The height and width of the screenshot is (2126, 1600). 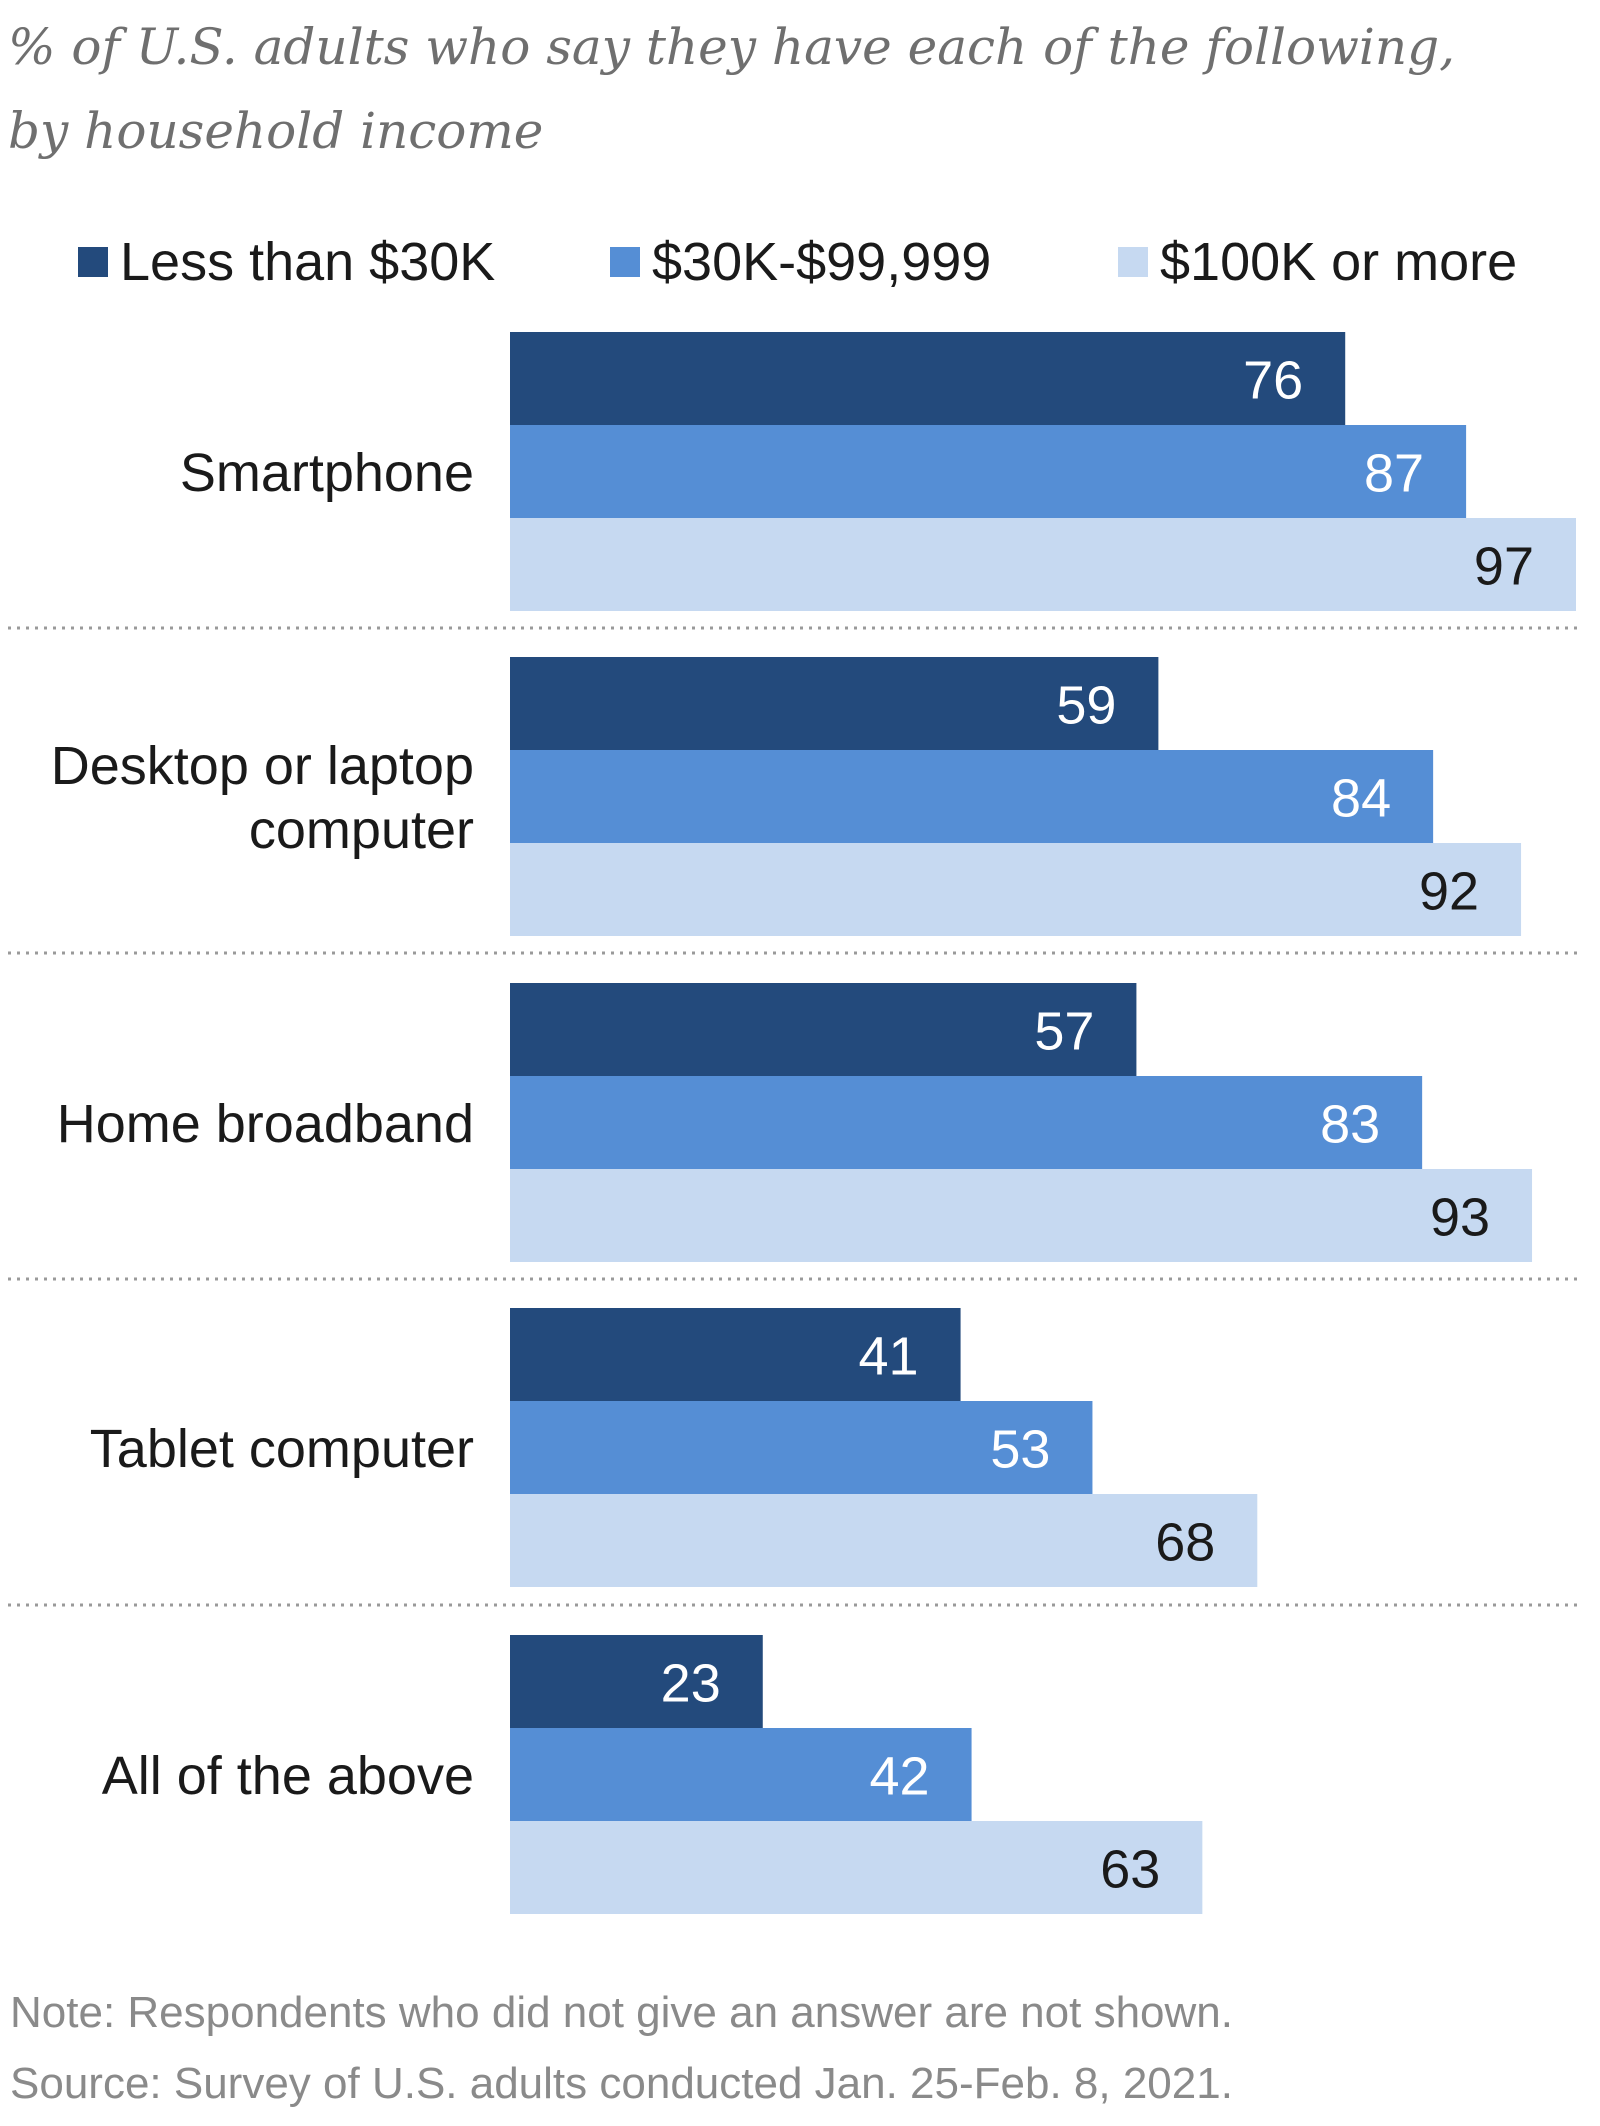 I want to click on legend-label: Less than $30K, so click(x=307, y=262).